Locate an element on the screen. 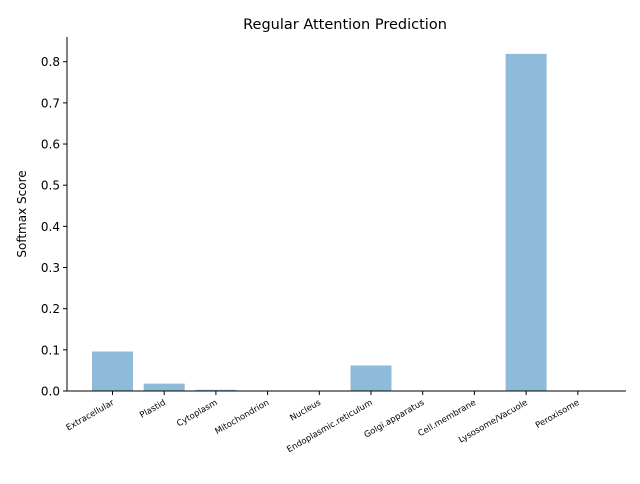 Image resolution: width=640 pixels, height=484 pixels. y-axis: 0.0 0.1 0.2 0.3 0.4 0.5 0.6 0.7 0.8 is located at coordinates (54, 218).